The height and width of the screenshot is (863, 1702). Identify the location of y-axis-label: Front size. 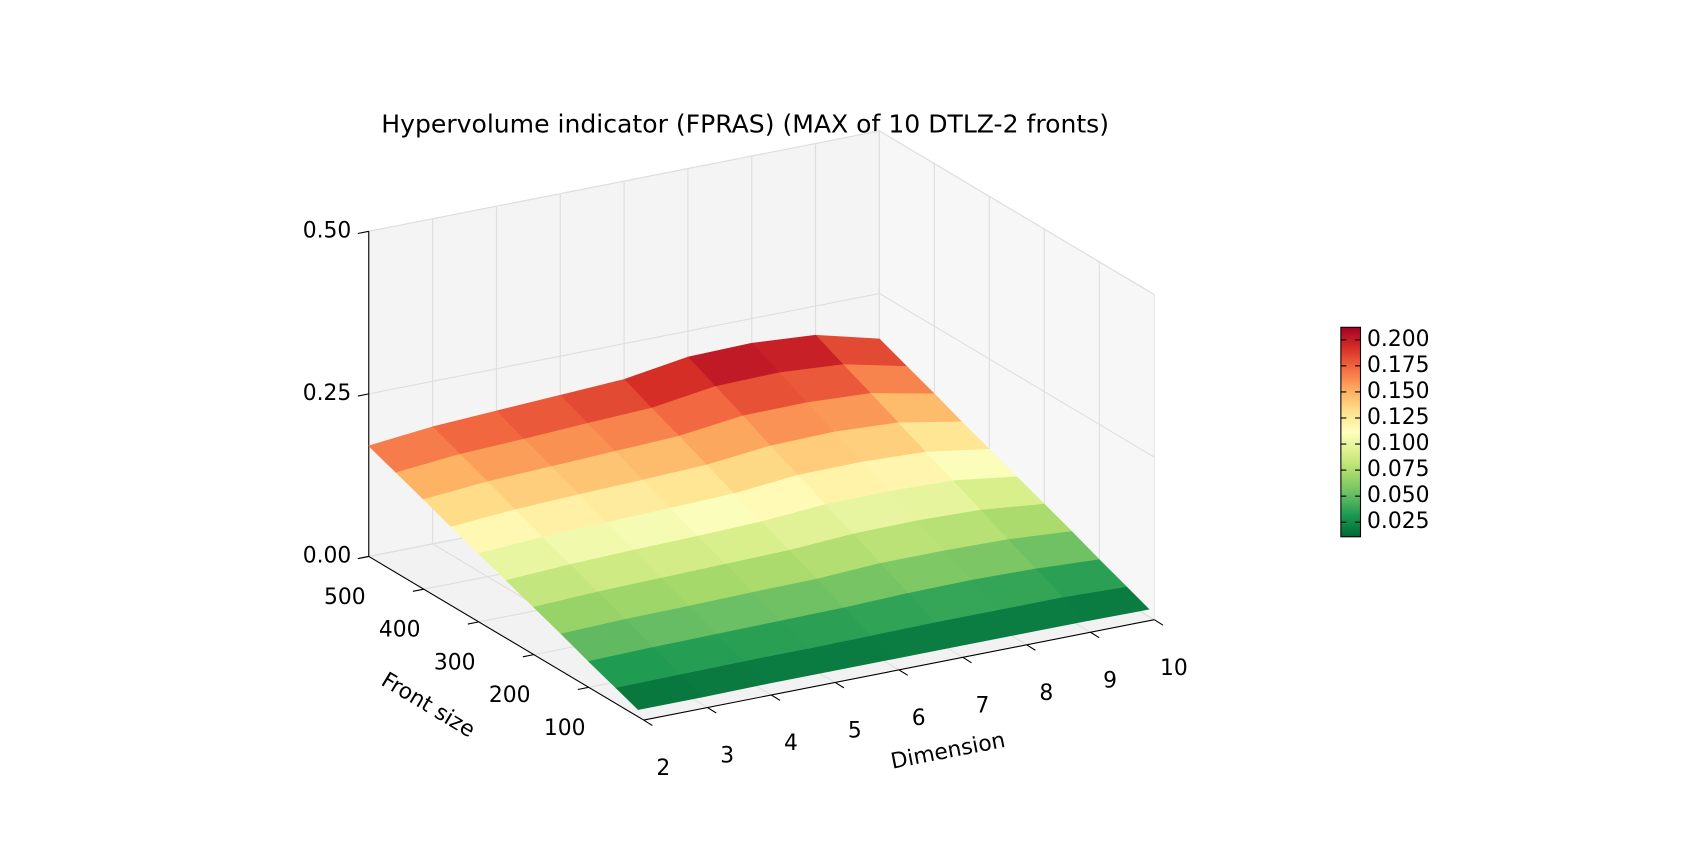
(428, 705).